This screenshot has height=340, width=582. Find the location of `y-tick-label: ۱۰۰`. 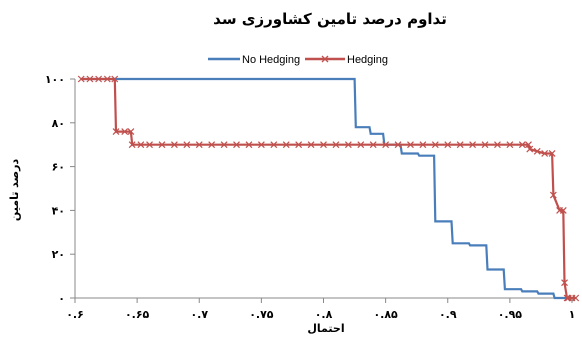

y-tick-label: ۱۰۰ is located at coordinates (55, 79).